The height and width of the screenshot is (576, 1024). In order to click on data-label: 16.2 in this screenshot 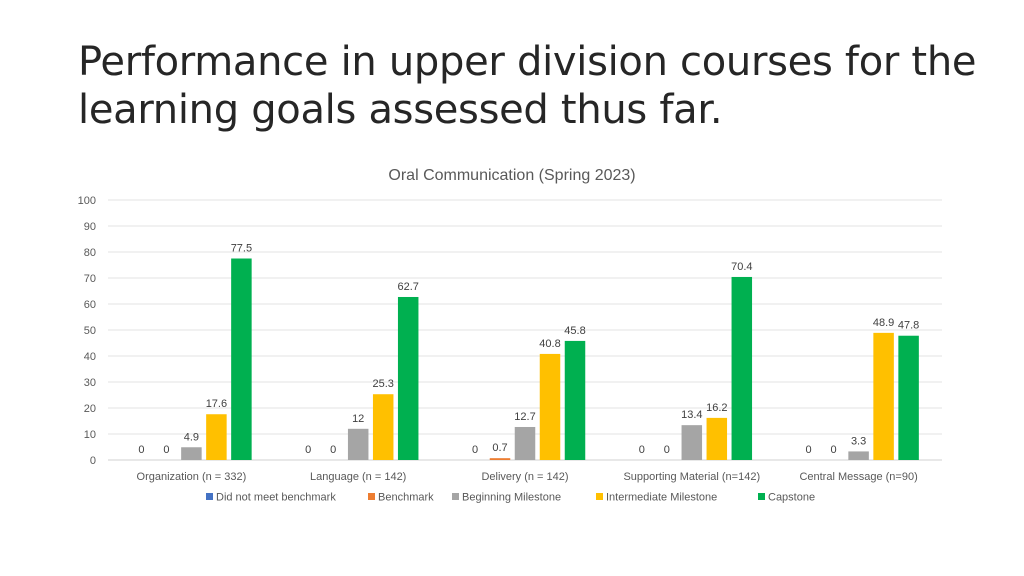, I will do `click(716, 408)`.